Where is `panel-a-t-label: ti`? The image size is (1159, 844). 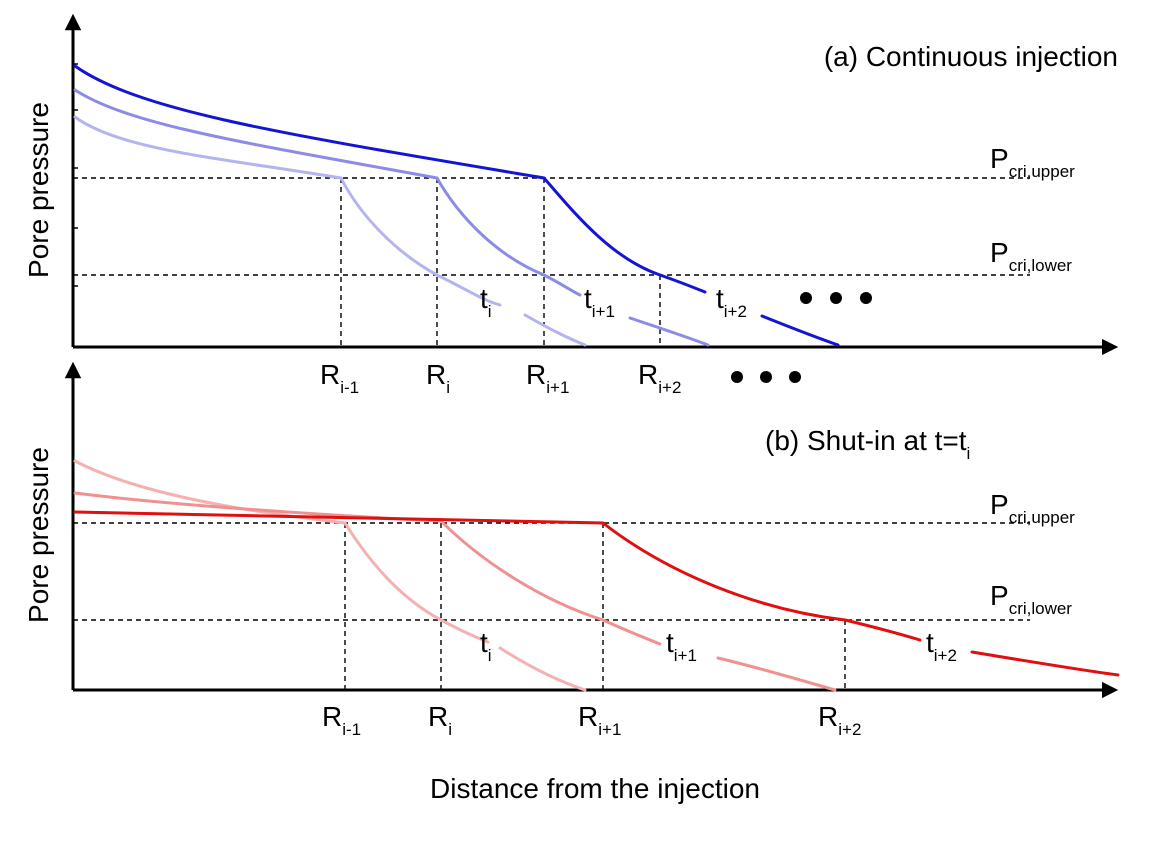 panel-a-t-label: ti is located at coordinates (486, 302).